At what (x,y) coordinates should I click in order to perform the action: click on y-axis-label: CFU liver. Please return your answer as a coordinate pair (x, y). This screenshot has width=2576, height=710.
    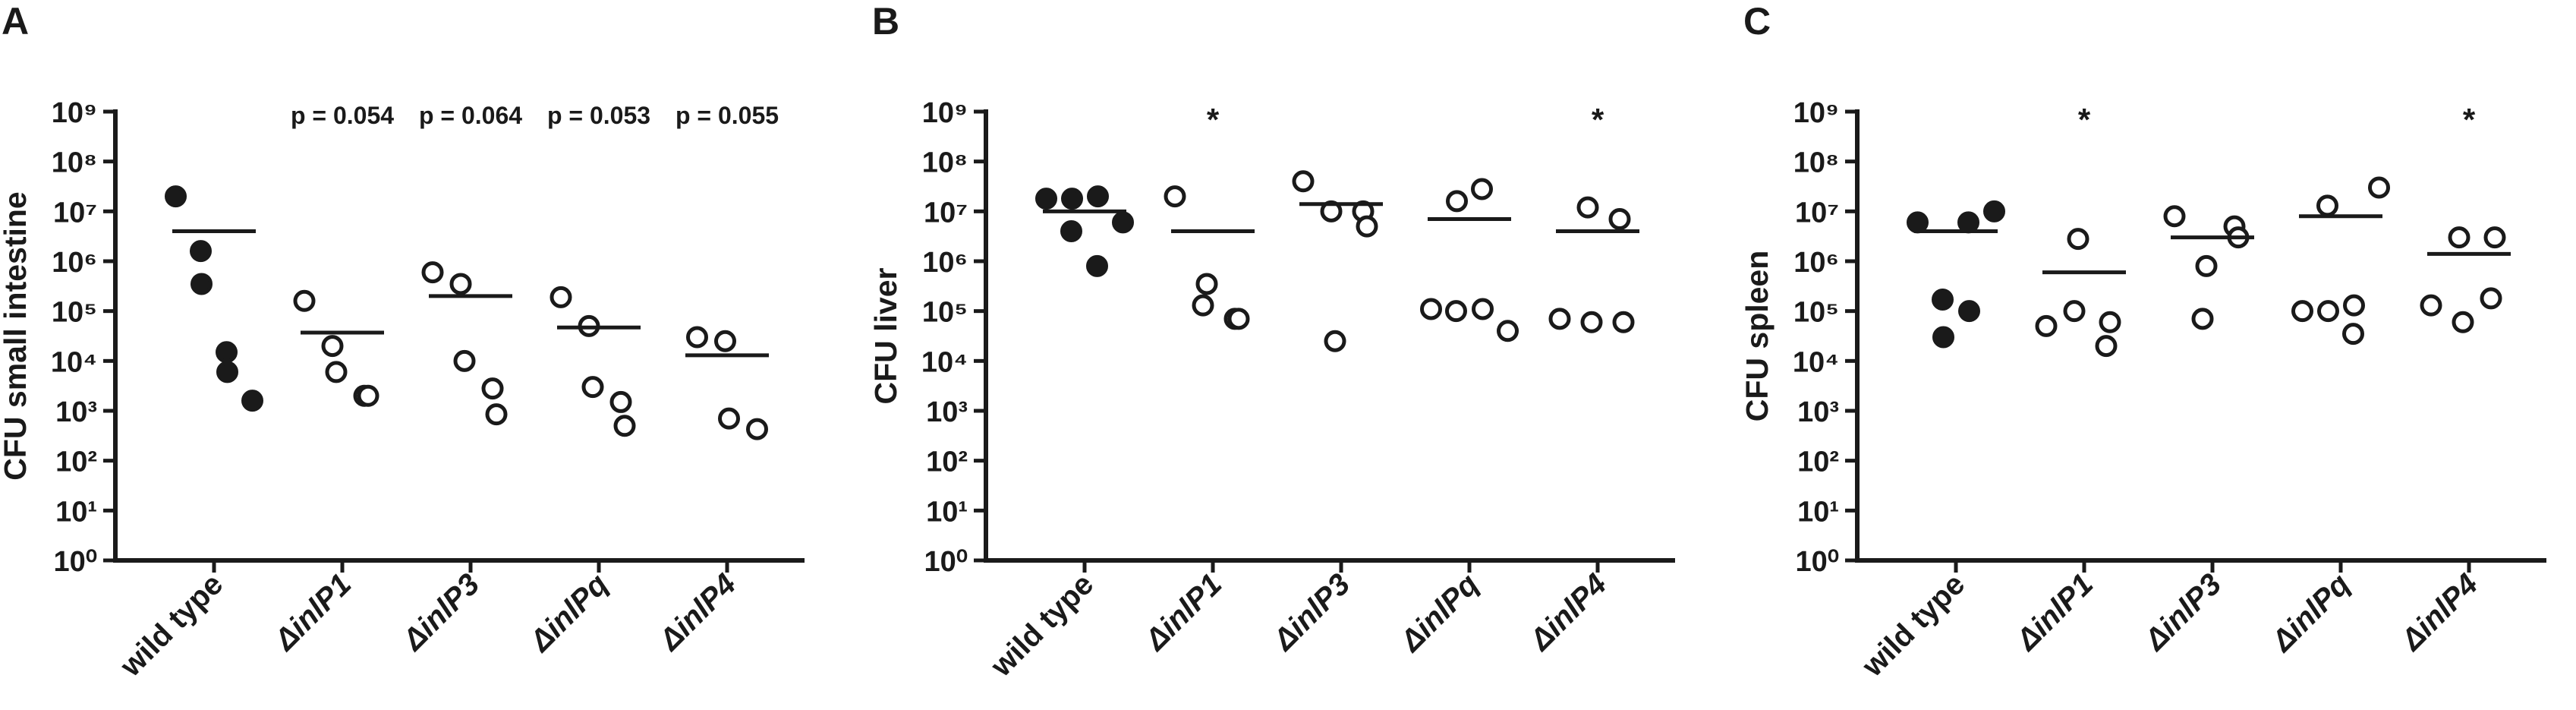
    Looking at the image, I should click on (885, 335).